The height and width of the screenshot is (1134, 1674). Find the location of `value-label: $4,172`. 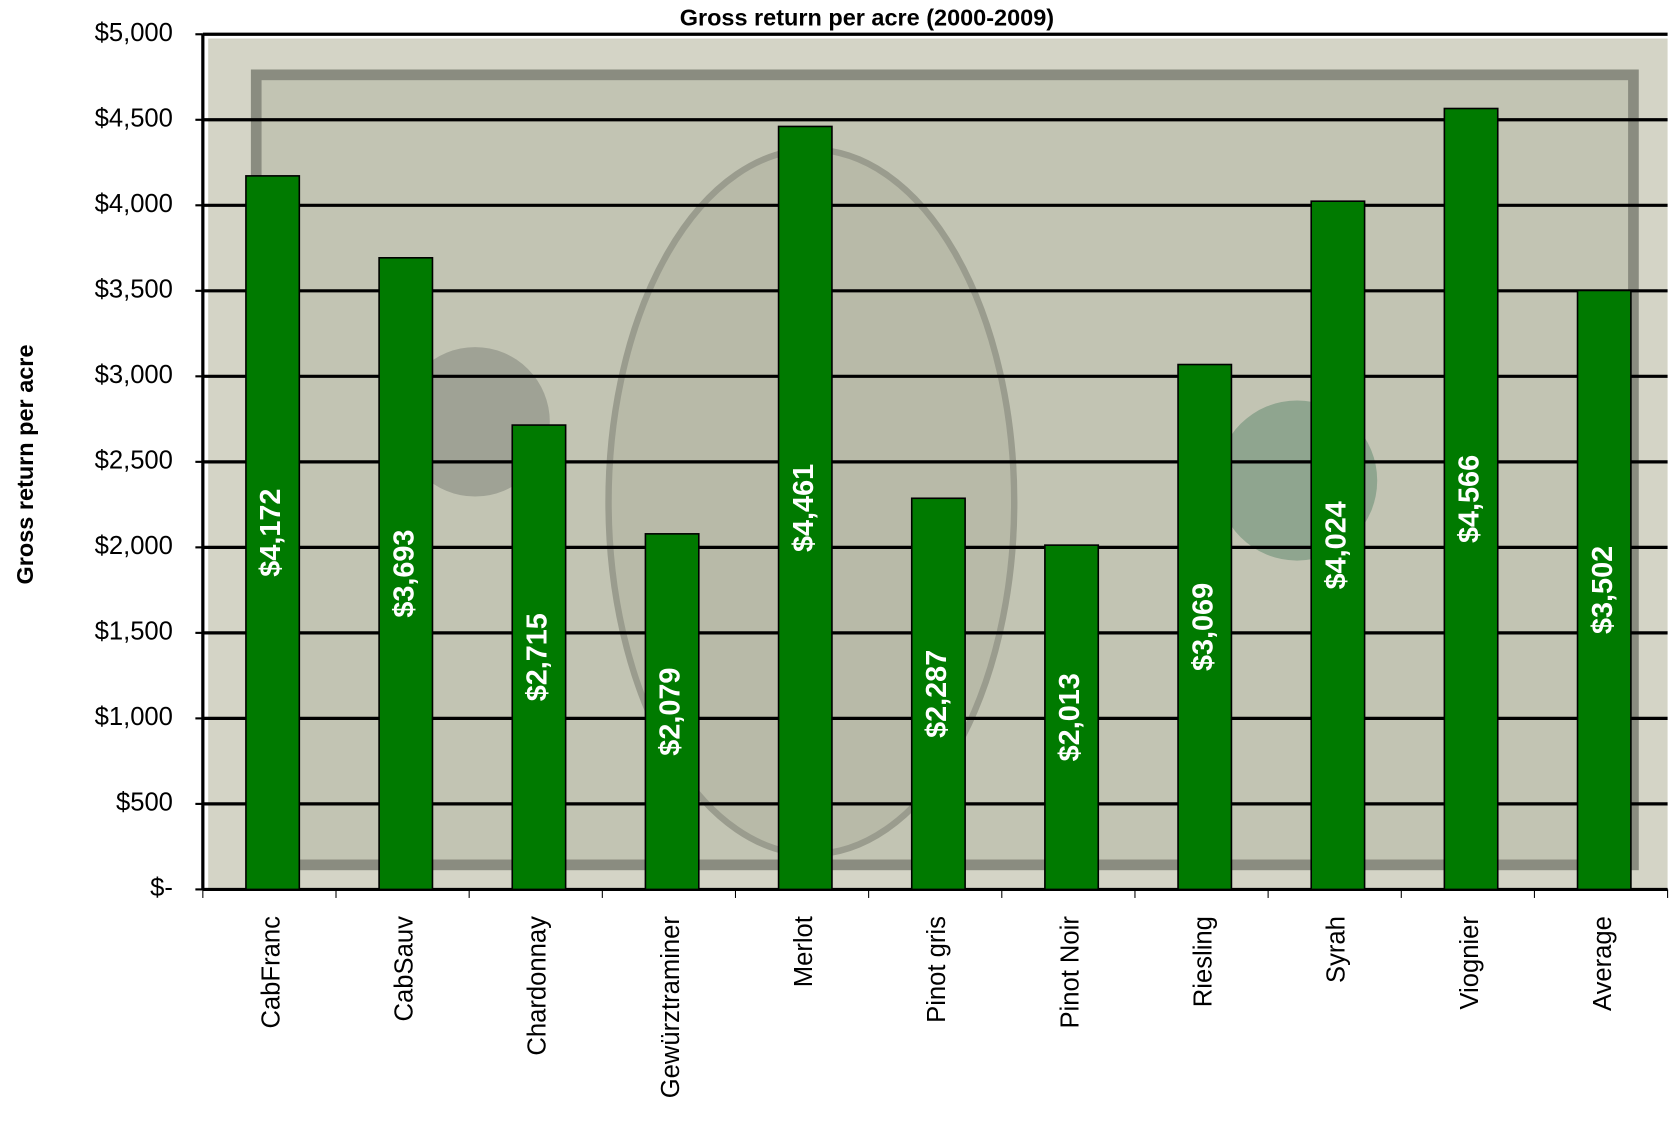

value-label: $4,172 is located at coordinates (271, 533).